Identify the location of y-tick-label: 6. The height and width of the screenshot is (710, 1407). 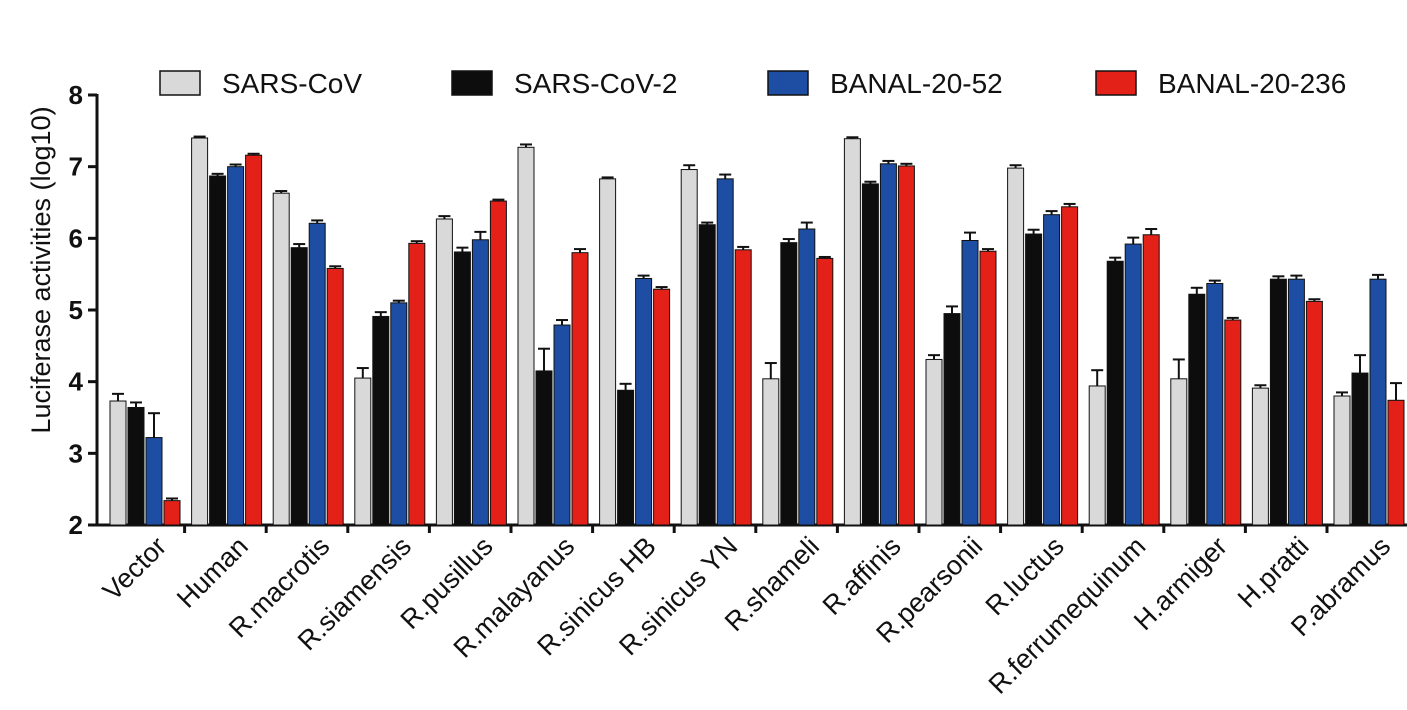
(76, 238).